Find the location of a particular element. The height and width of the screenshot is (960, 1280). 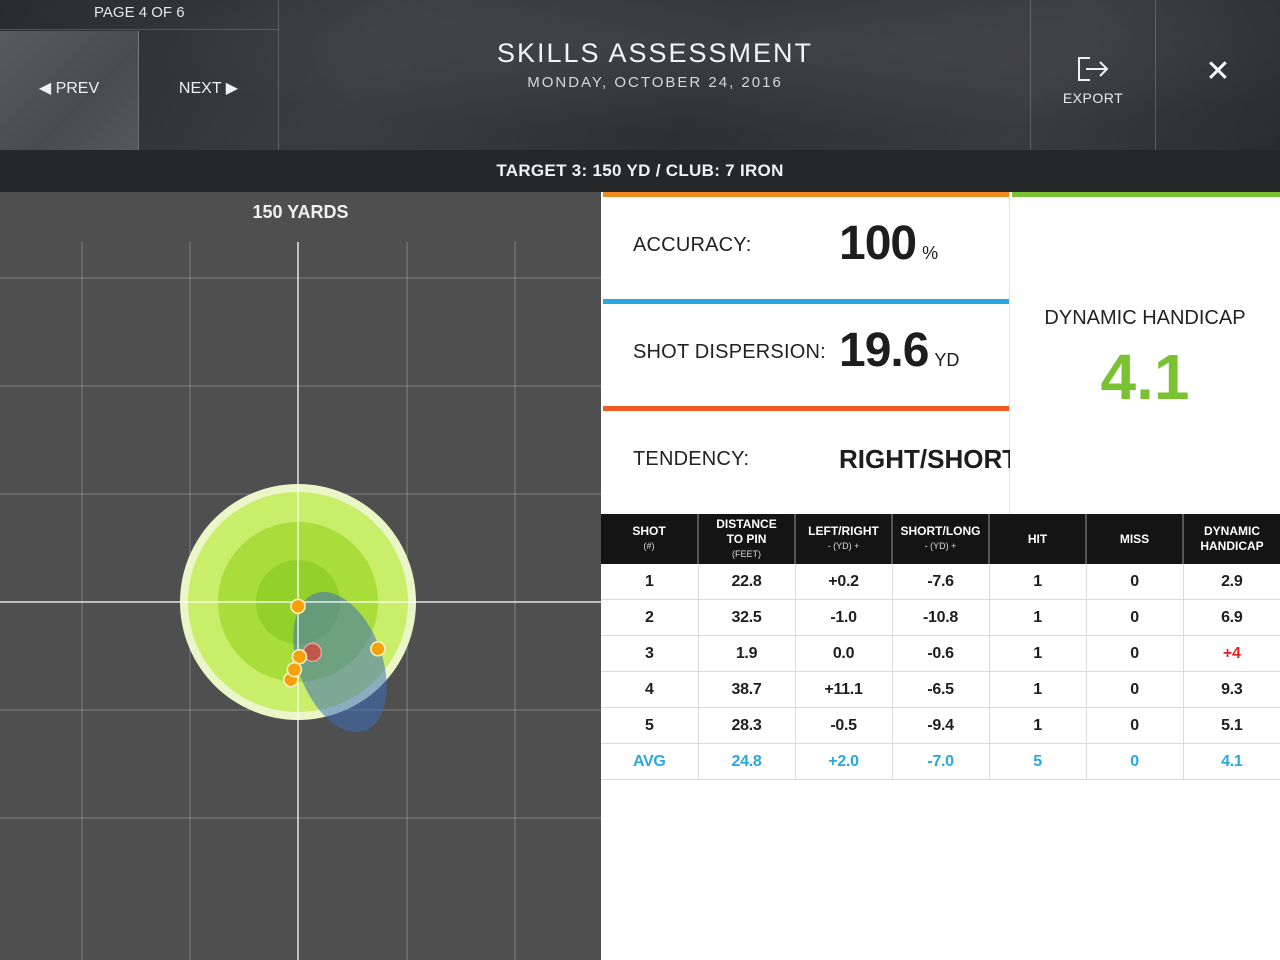

export-button: EXPORT is located at coordinates (1093, 75).